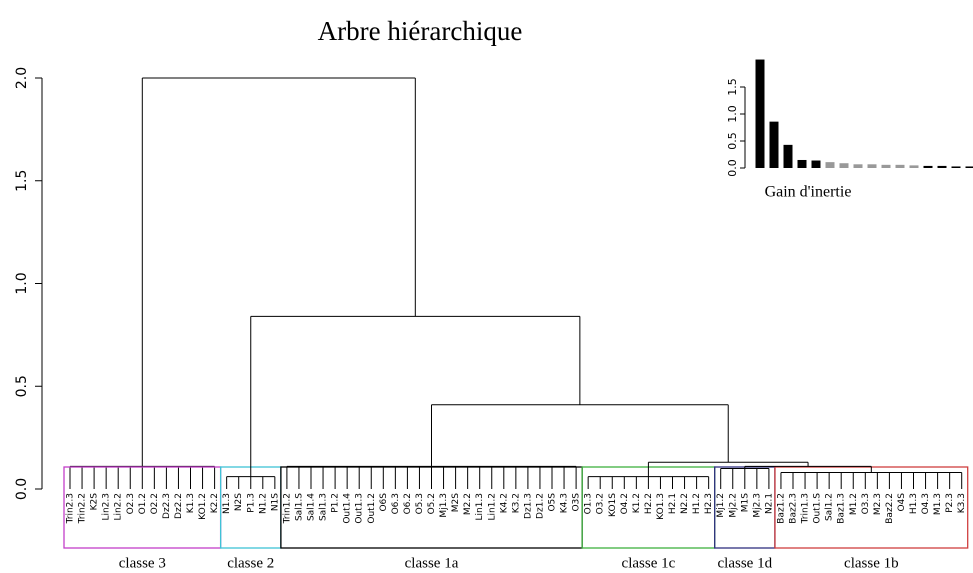 This screenshot has height=573, width=973. Describe the element at coordinates (215, 503) in the screenshot. I see `leaf-label: K2.2` at that location.